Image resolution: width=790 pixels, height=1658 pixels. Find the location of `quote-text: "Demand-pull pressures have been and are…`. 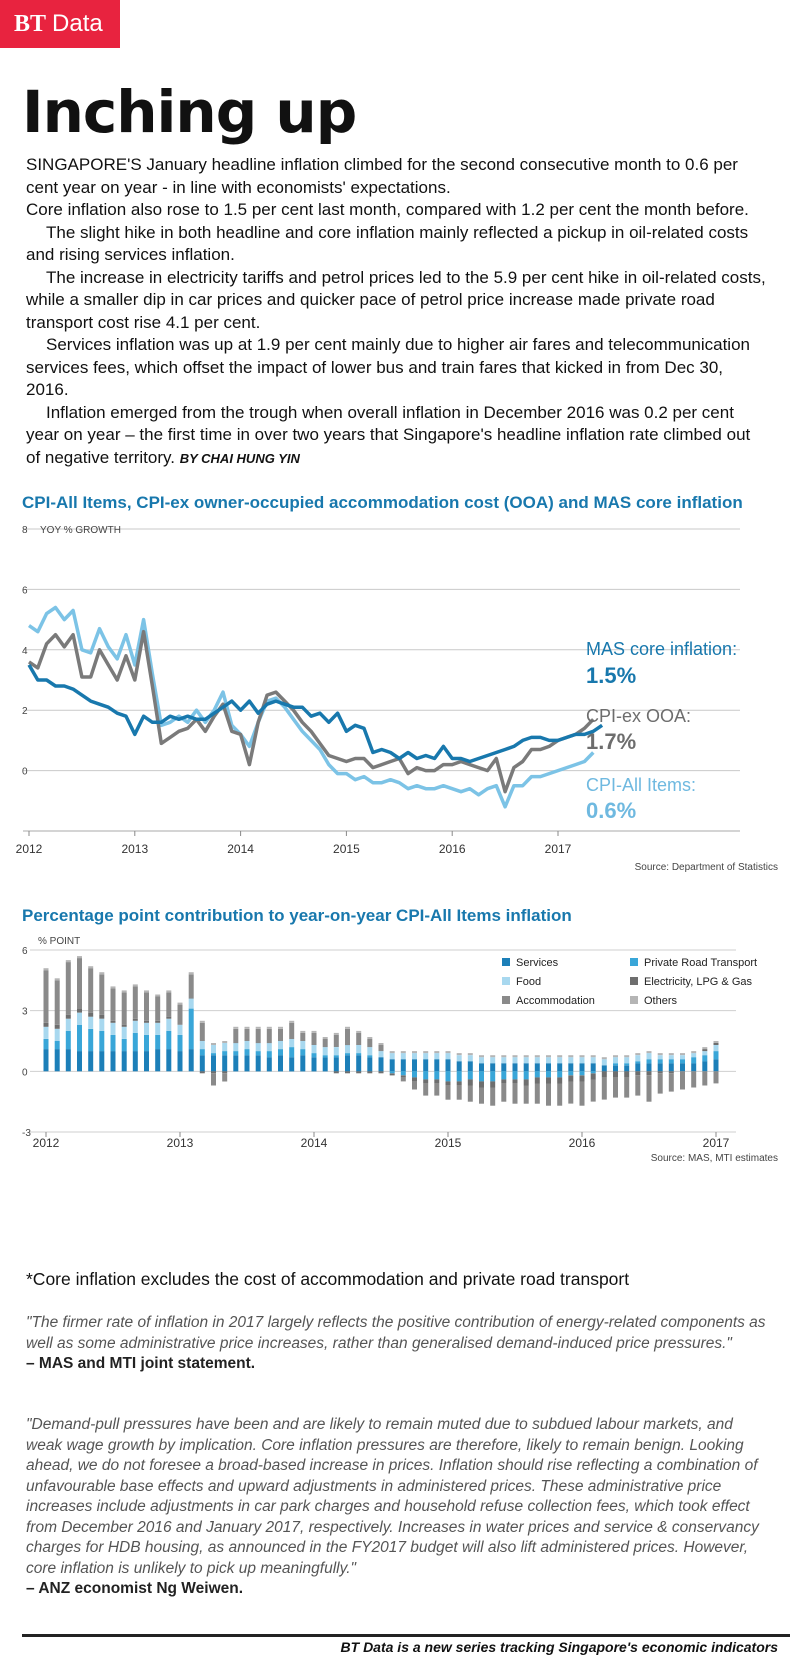

quote-text: "Demand-pull pressures have been and are… is located at coordinates (392, 1496).